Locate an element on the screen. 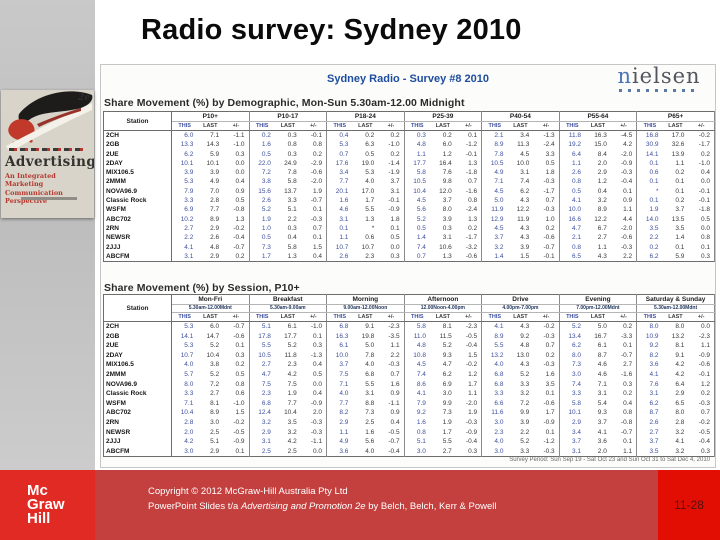 This screenshot has height=540, width=720. value-cell: 0.2 is located at coordinates (702, 394).